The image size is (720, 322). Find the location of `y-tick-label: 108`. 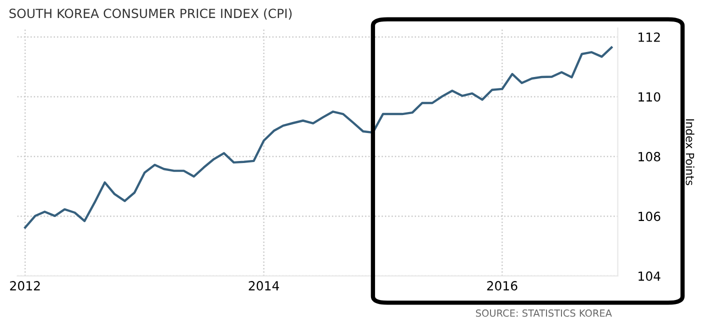

y-tick-label: 108 is located at coordinates (649, 157).